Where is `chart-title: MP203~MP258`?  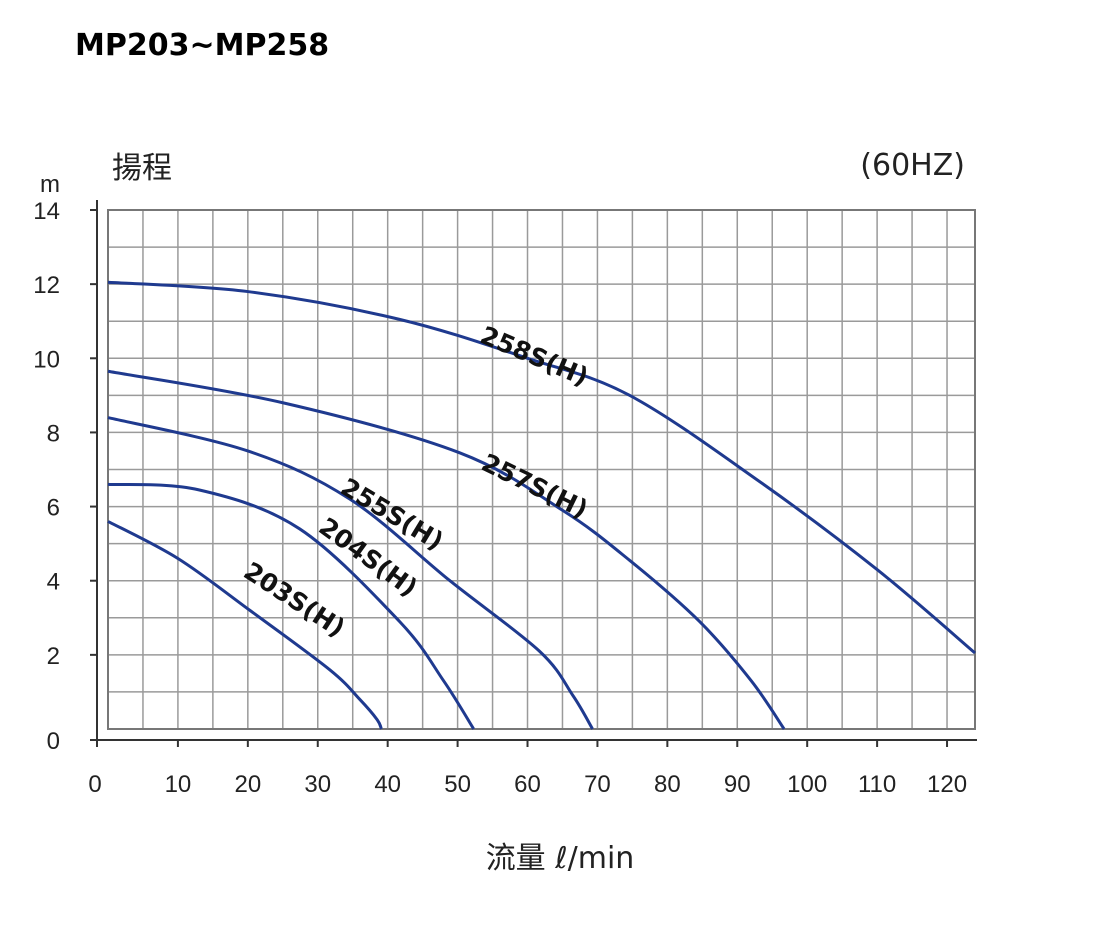 chart-title: MP203~MP258 is located at coordinates (202, 45).